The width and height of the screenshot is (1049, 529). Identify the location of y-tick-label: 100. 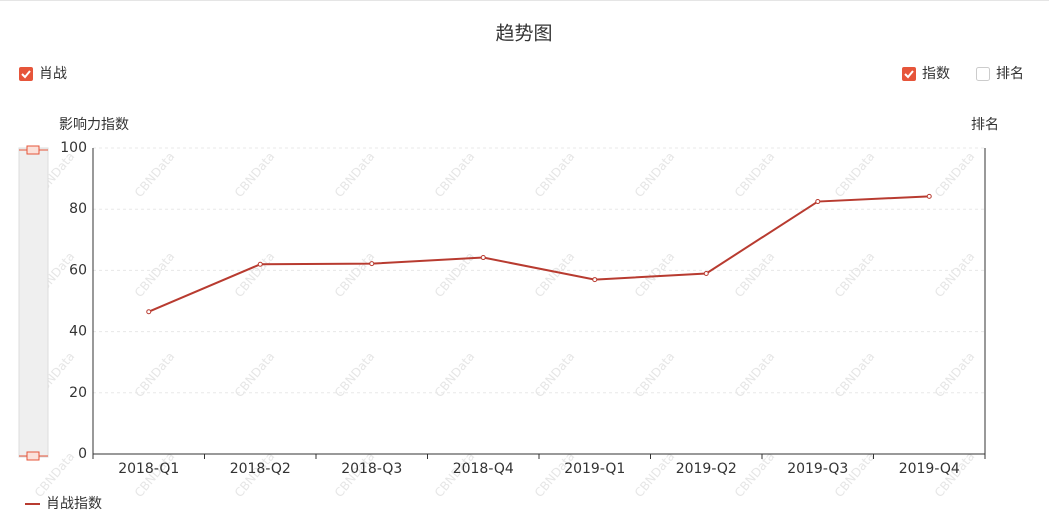
(73, 148).